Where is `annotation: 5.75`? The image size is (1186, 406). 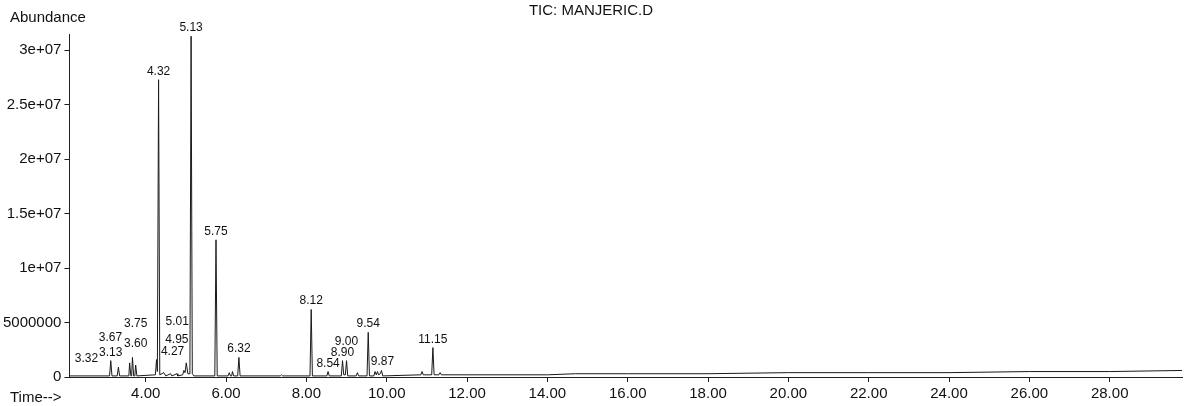 annotation: 5.75 is located at coordinates (216, 230).